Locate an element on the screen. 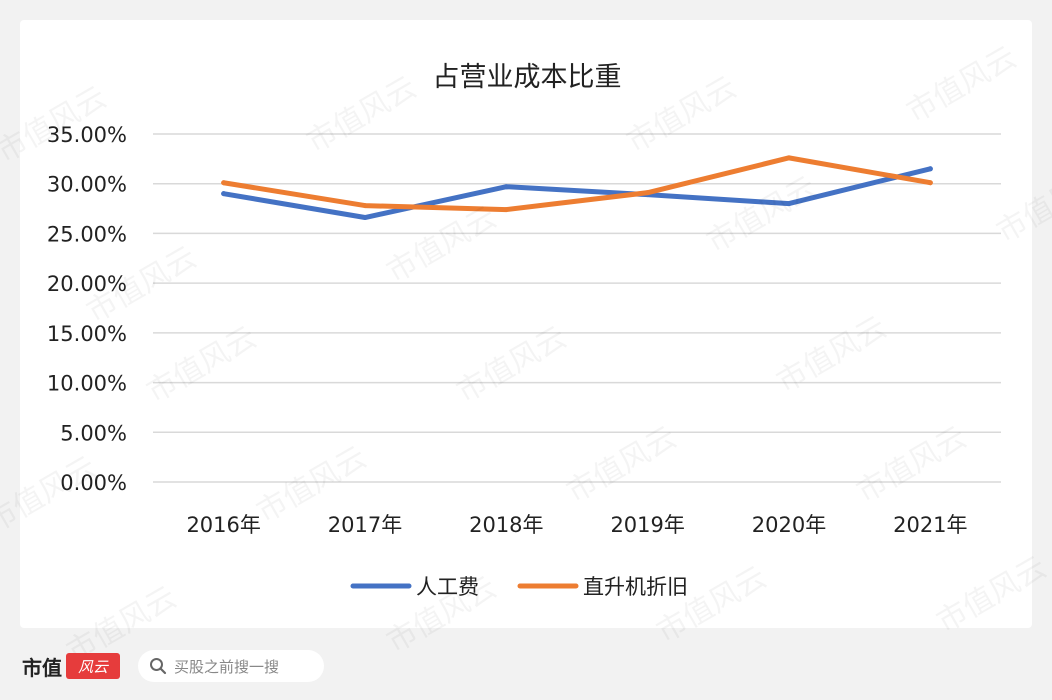 This screenshot has height=700, width=1052. y-tick-label: 35.00% is located at coordinates (87, 135).